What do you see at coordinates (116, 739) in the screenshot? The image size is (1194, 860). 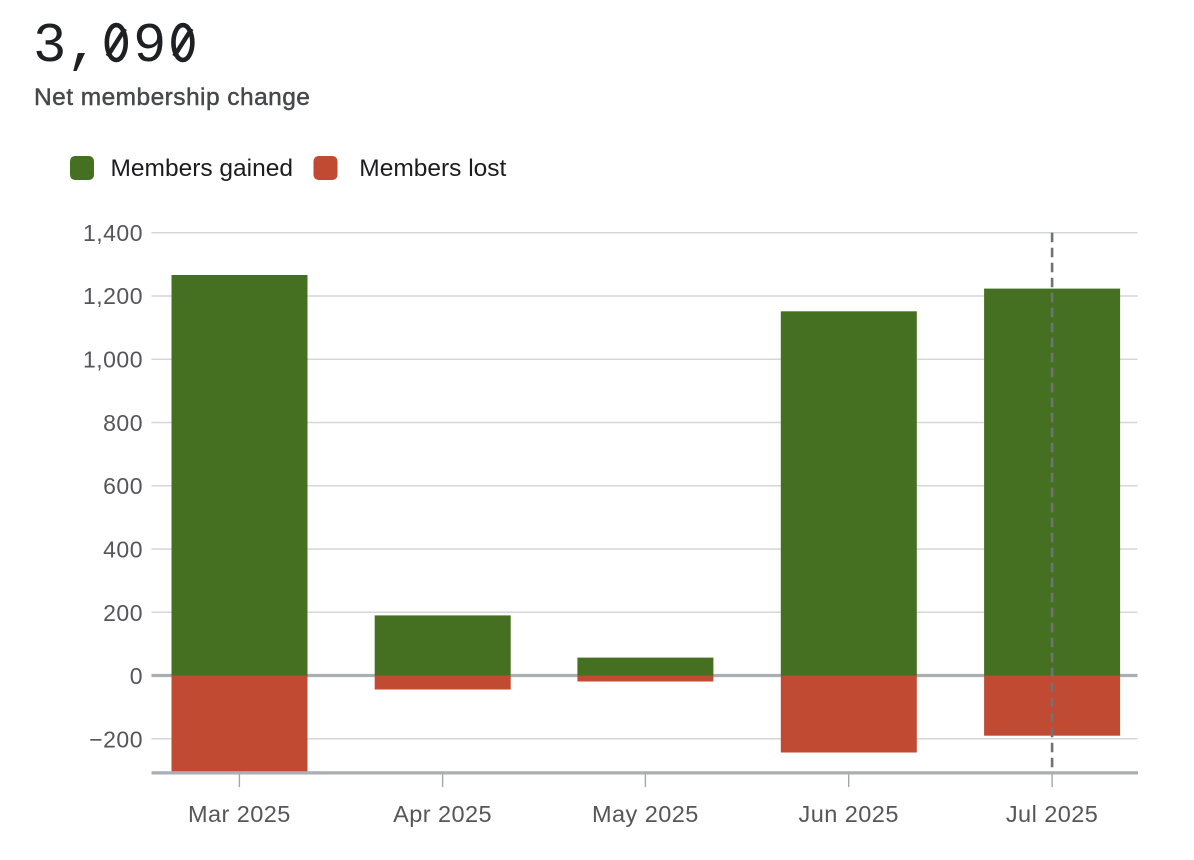 I see `svg-text: −200` at bounding box center [116, 739].